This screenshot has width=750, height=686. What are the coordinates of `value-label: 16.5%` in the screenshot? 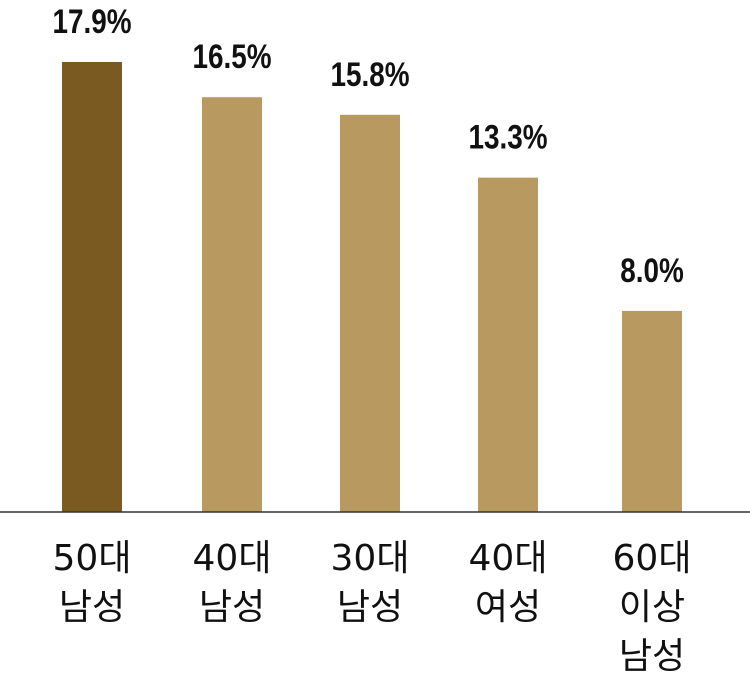 It's located at (231, 57).